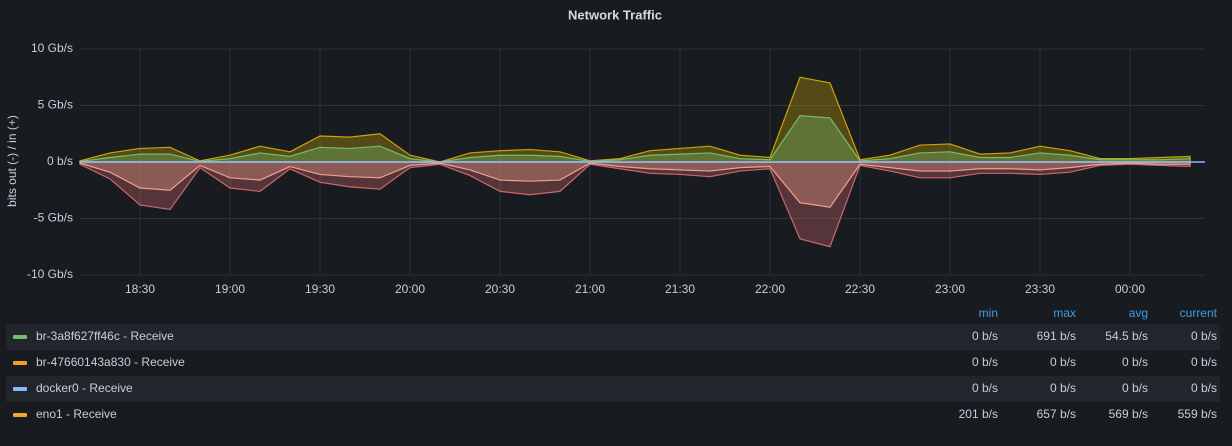 The width and height of the screenshot is (1232, 446). Describe the element at coordinates (53, 218) in the screenshot. I see `y-tick-label: -5 Gb/s` at that location.